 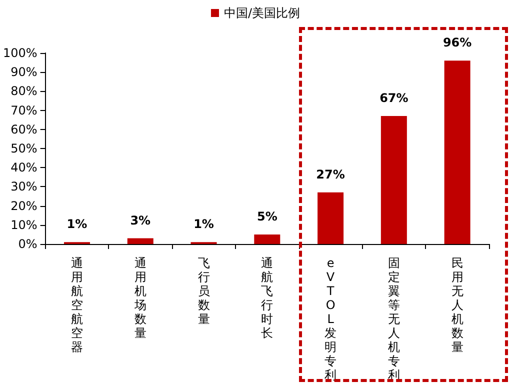 What do you see at coordinates (24, 110) in the screenshot?
I see `y-tick-label: 70%` at bounding box center [24, 110].